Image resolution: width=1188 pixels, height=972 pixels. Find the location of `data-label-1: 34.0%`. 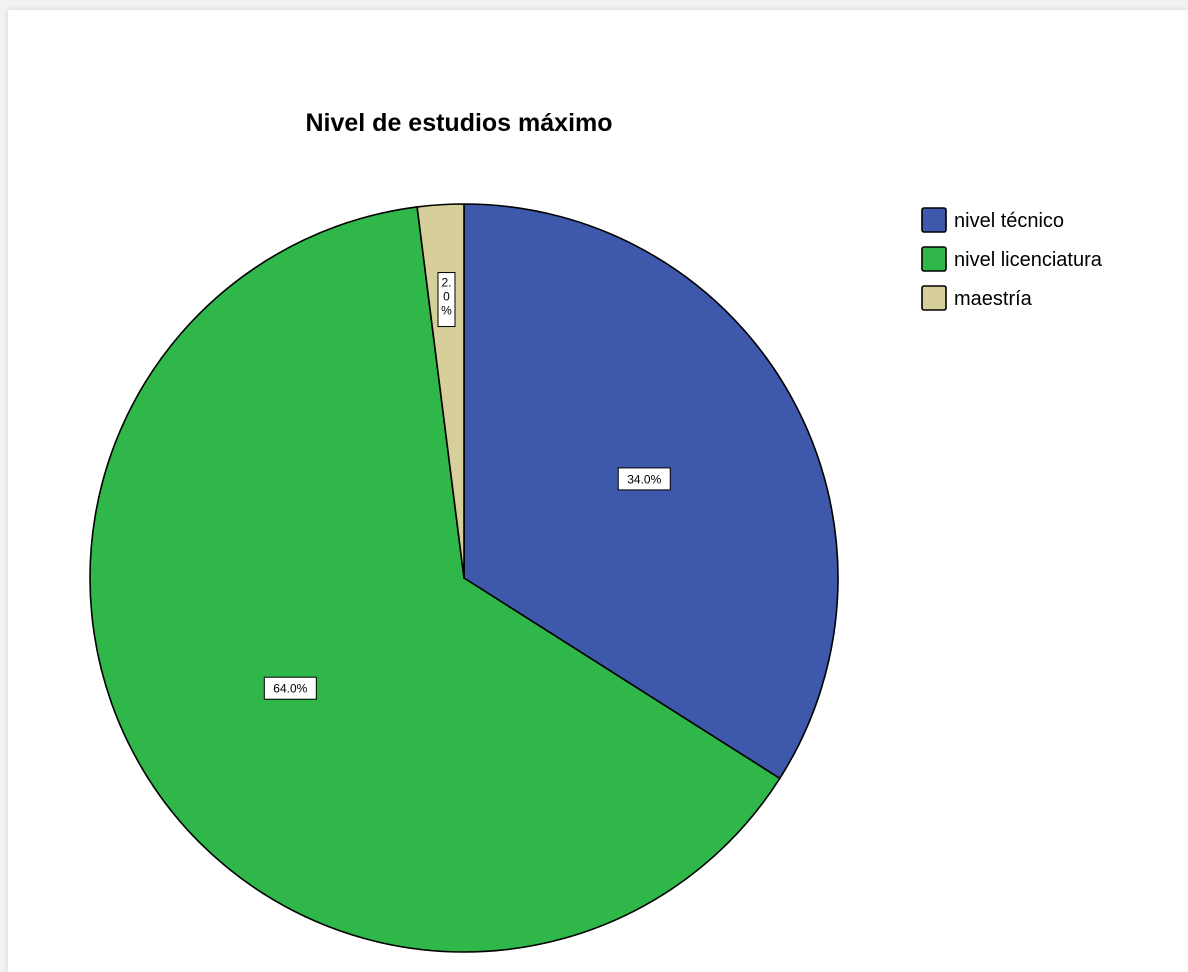

data-label-1: 34.0% is located at coordinates (644, 479).